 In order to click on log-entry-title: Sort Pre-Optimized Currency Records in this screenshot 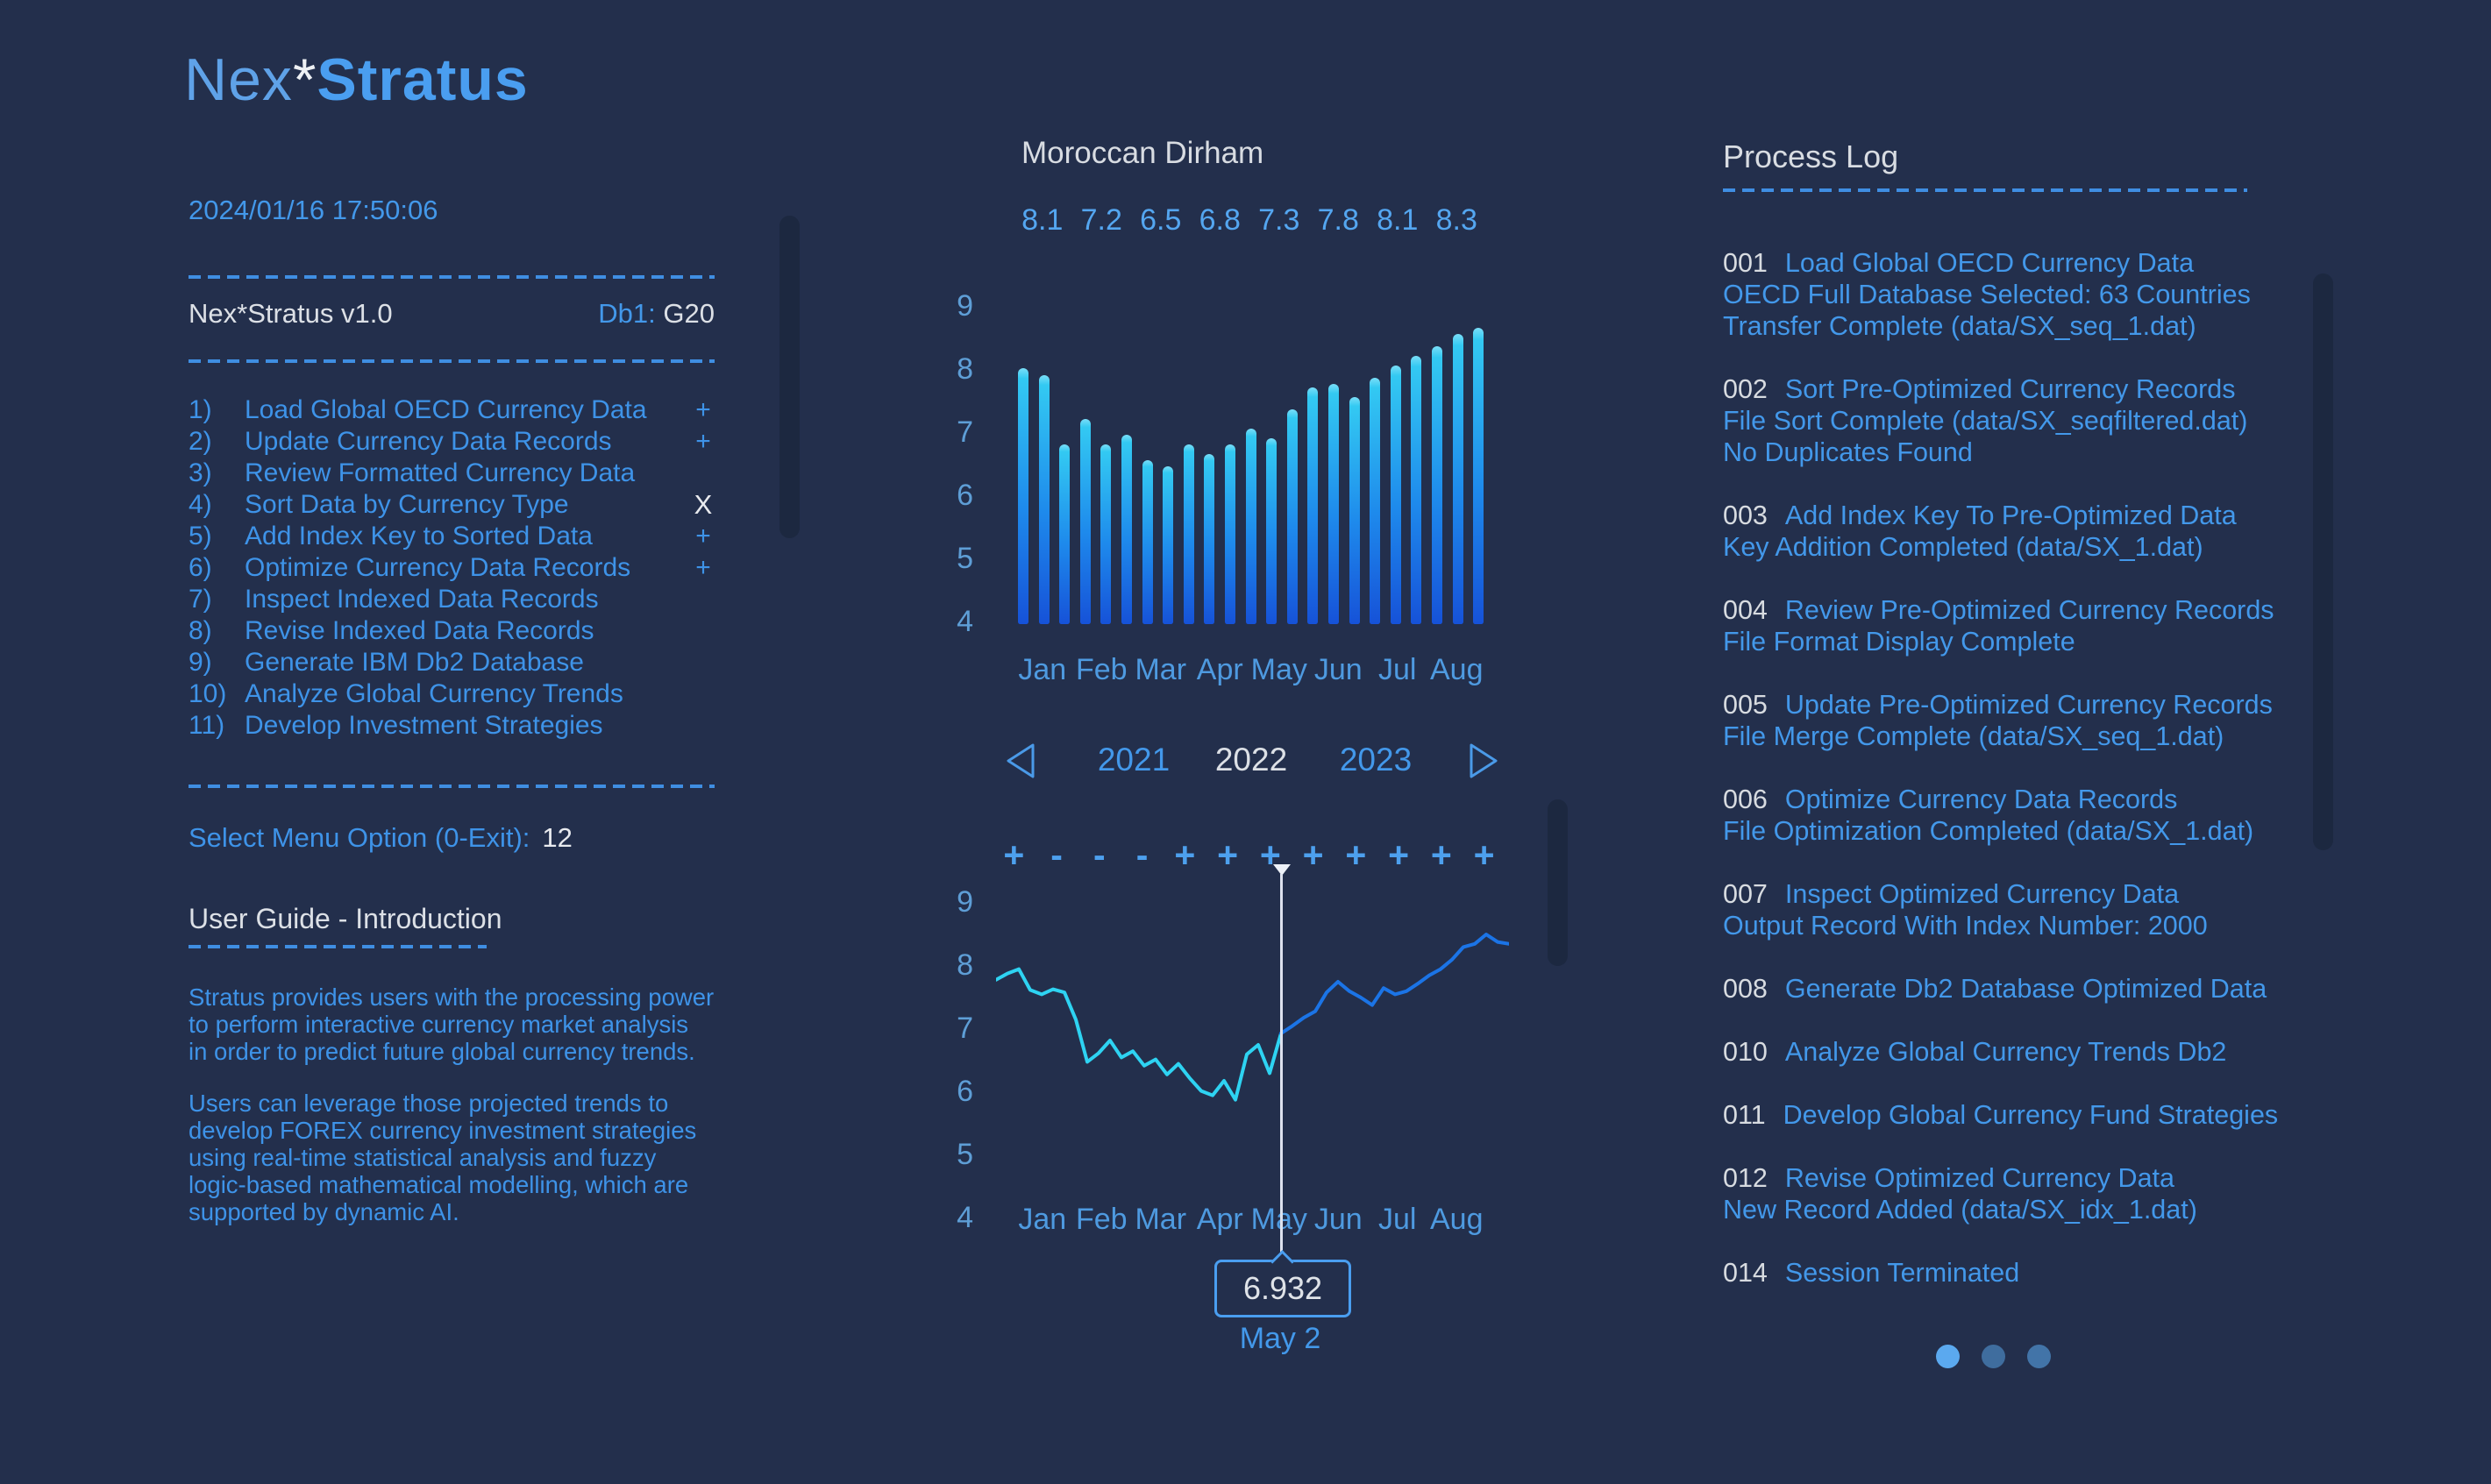, I will do `click(2010, 389)`.